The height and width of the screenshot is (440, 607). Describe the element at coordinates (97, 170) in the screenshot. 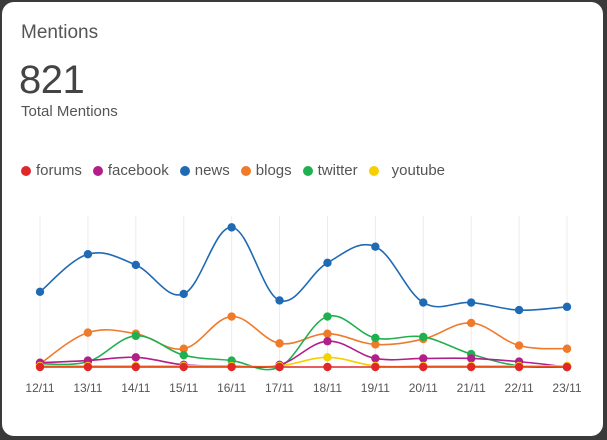

I see `legend-dot-facebook` at that location.